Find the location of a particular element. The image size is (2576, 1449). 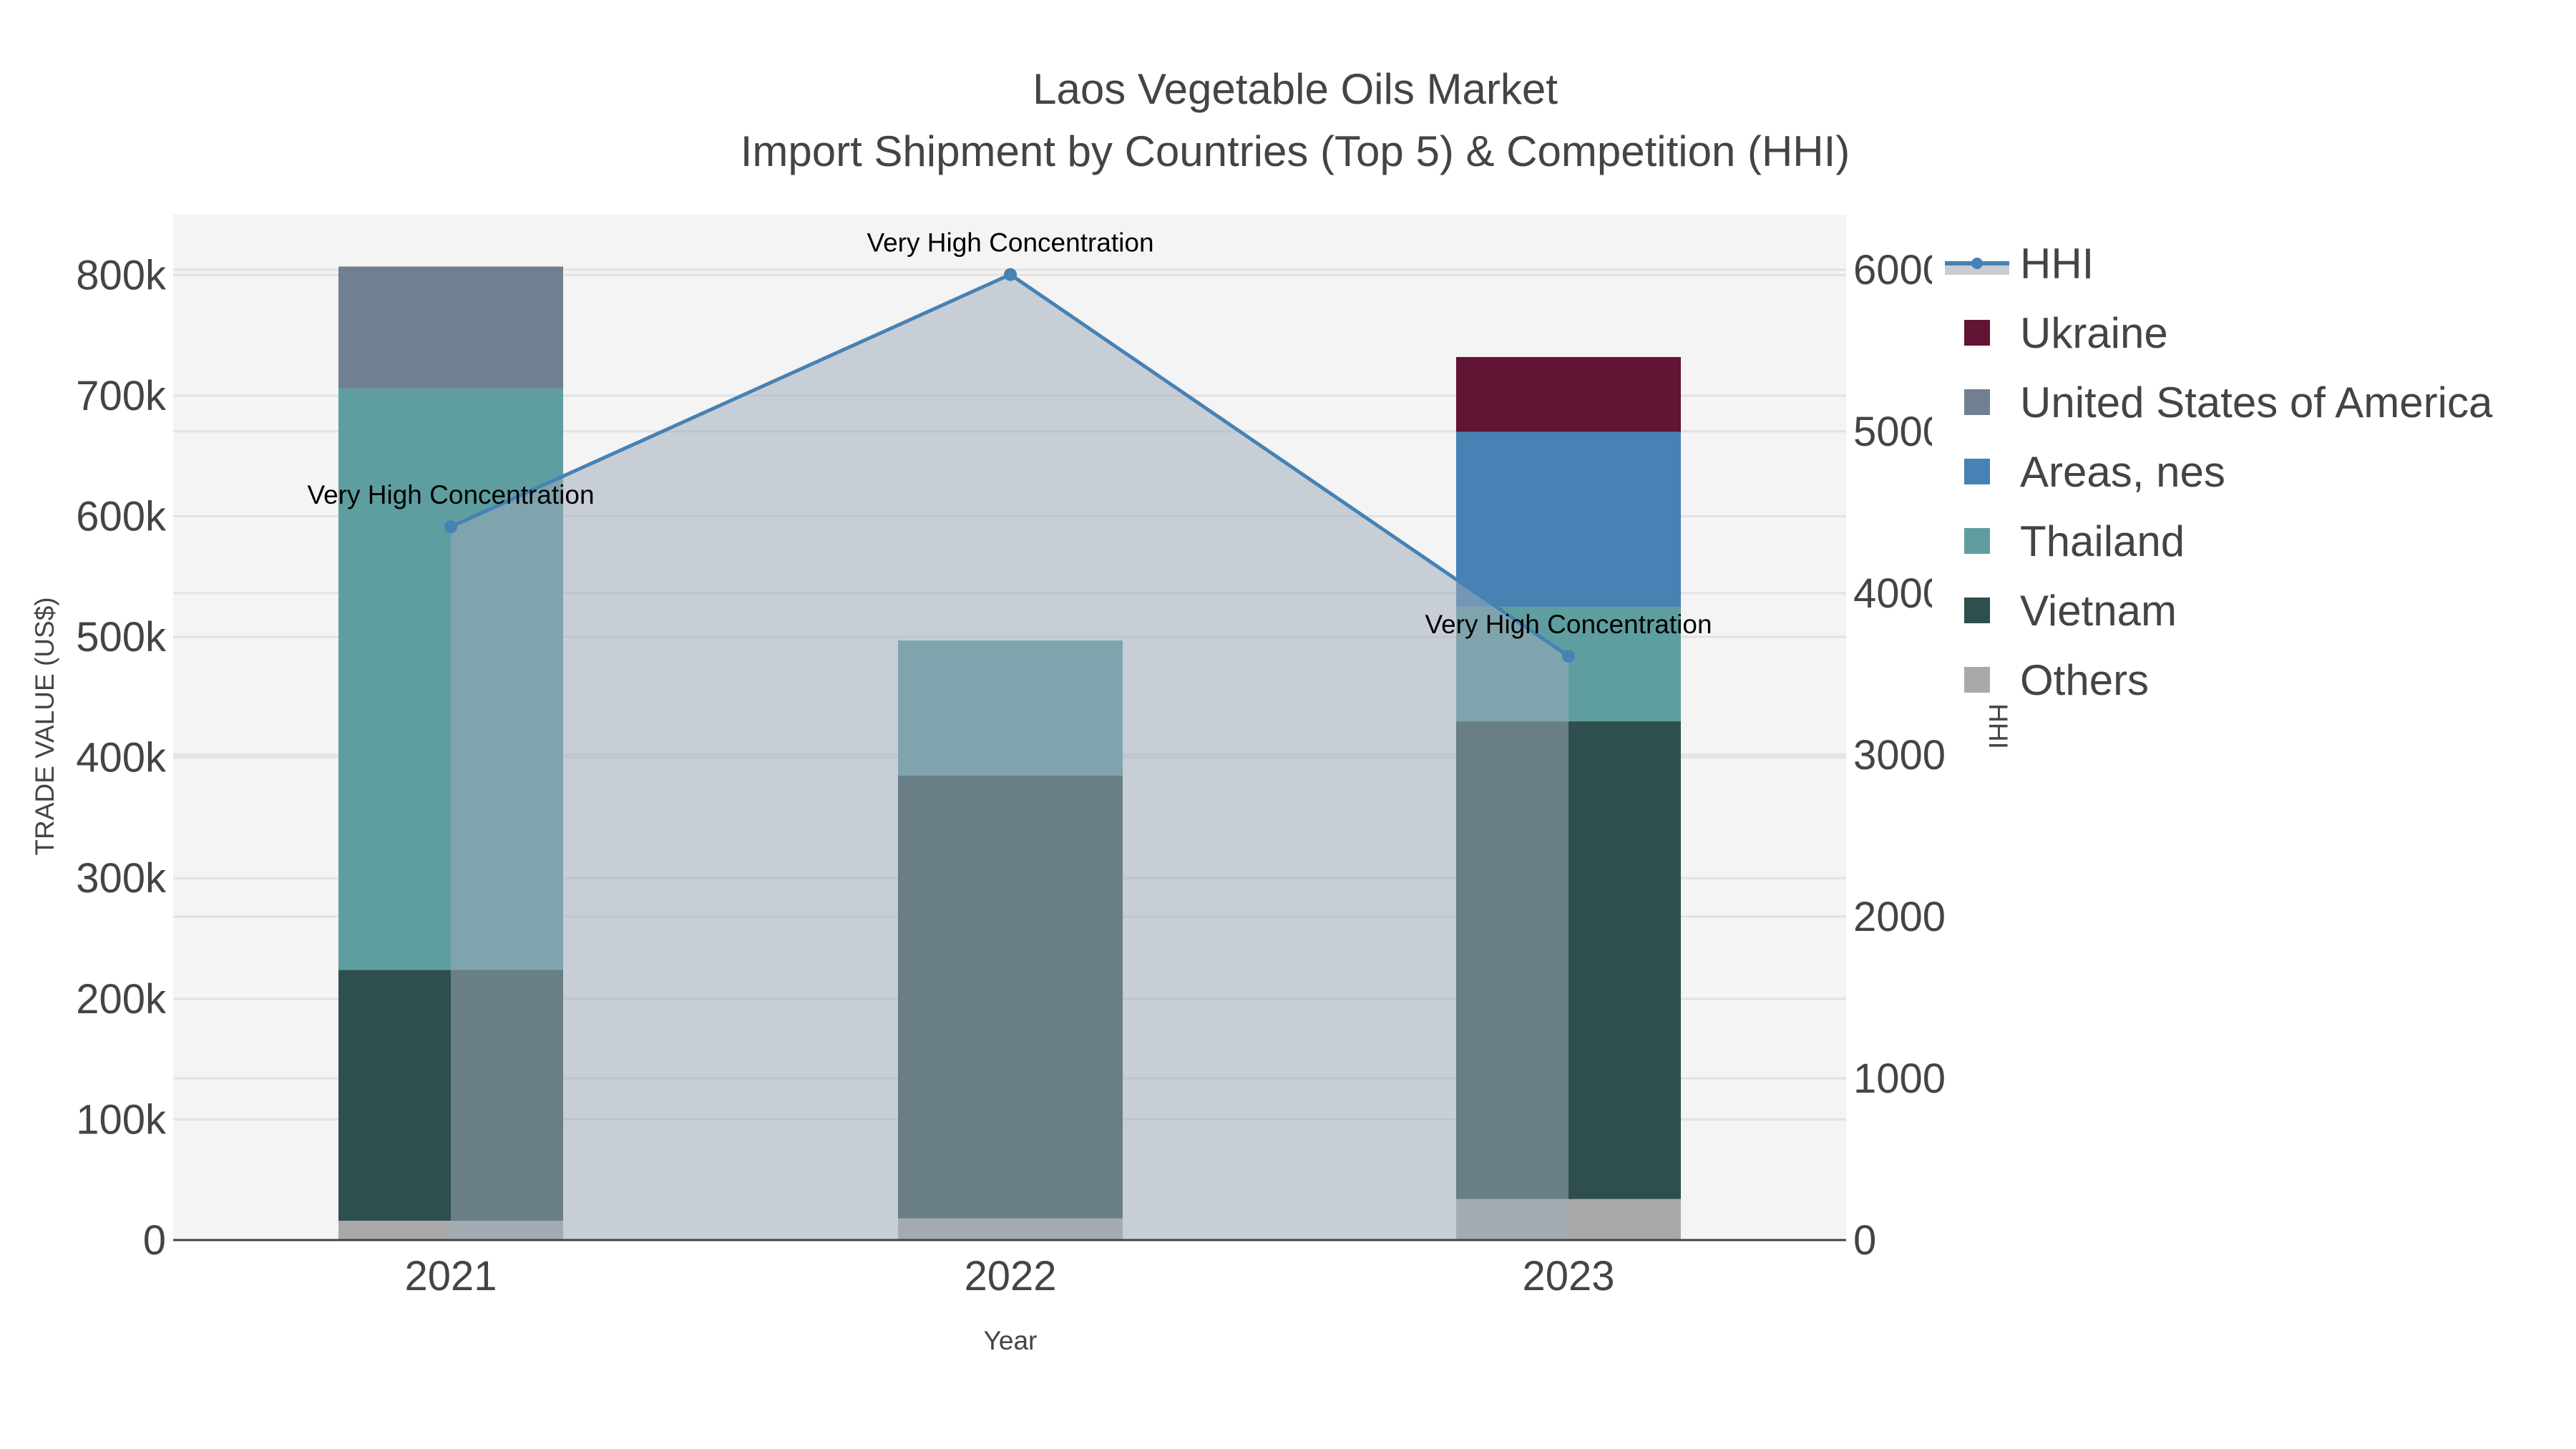

legend-label: United States of America is located at coordinates (2256, 402).